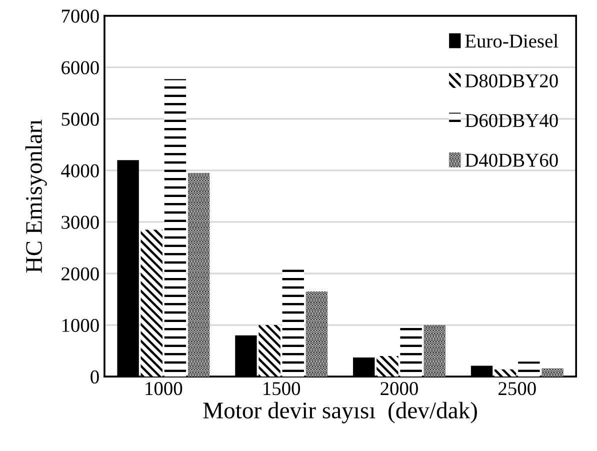 This screenshot has width=597, height=451. What do you see at coordinates (80, 222) in the screenshot?
I see `y-tick-label: 3000` at bounding box center [80, 222].